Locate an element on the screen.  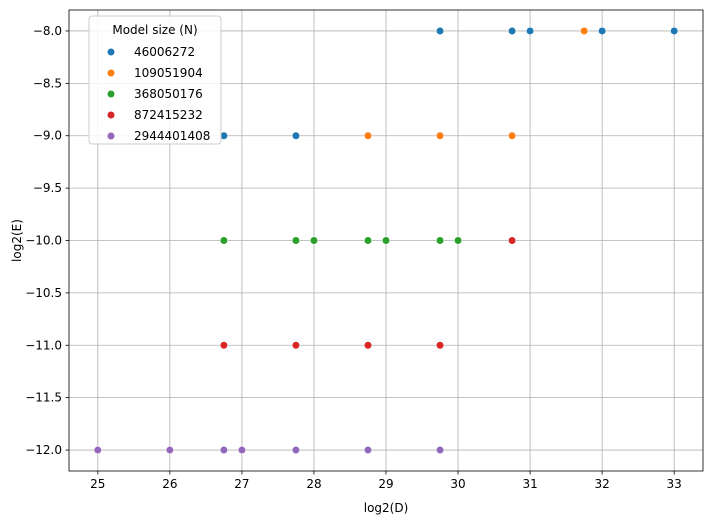
legend-entry-label: 872415232 is located at coordinates (168, 115).